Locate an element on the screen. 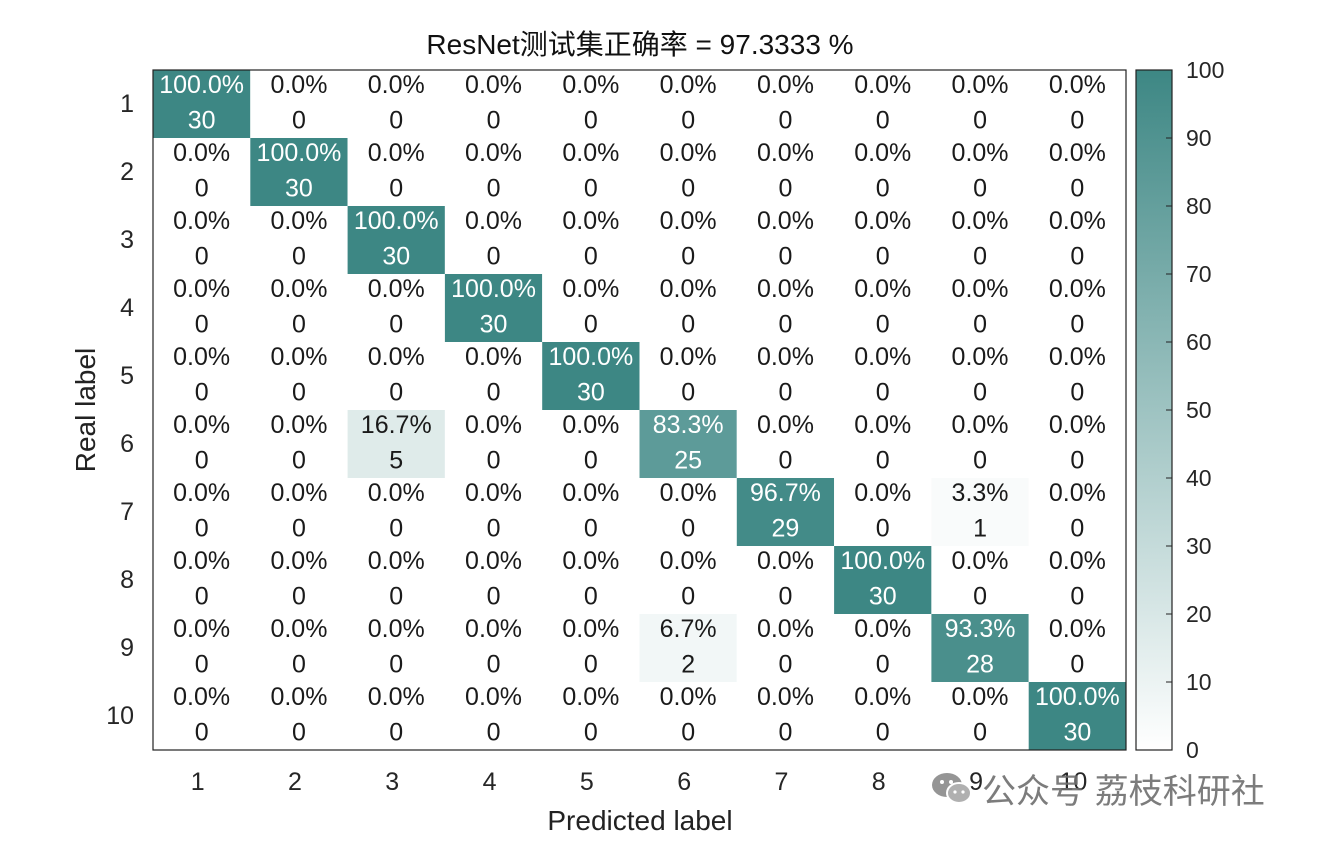  heatmap-cell: 6.7% 2 is located at coordinates (688, 648).